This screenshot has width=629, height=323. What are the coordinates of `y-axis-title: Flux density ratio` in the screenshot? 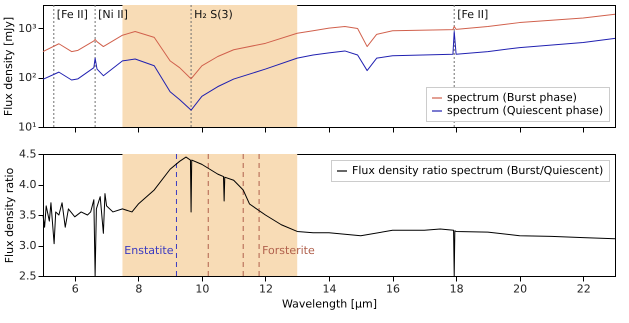 It's located at (9, 215).